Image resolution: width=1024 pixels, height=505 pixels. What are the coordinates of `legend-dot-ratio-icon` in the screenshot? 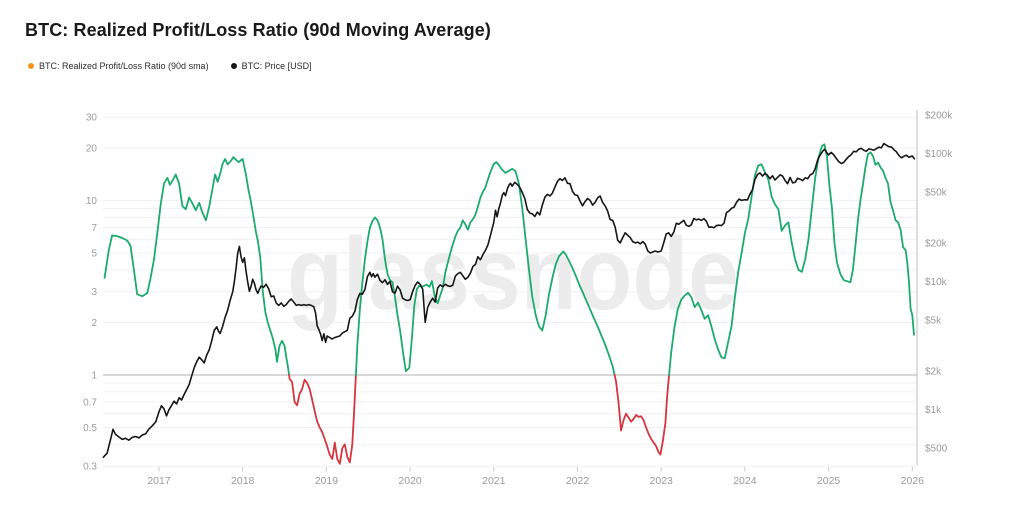 It's located at (31, 66).